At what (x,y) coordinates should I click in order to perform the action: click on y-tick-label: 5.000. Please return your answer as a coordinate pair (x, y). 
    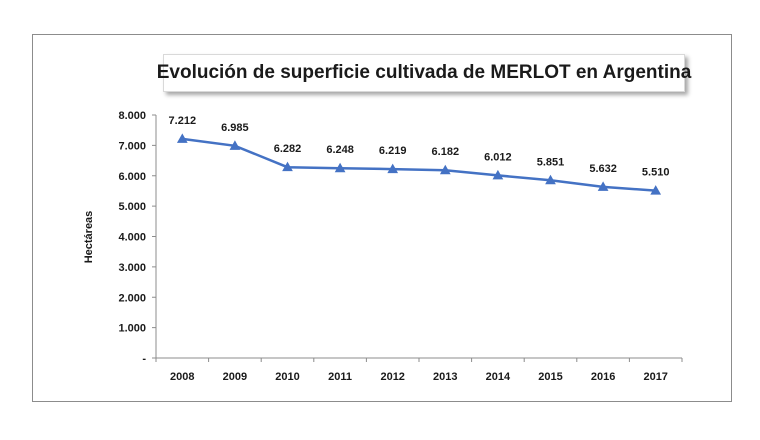
    Looking at the image, I should click on (132, 207).